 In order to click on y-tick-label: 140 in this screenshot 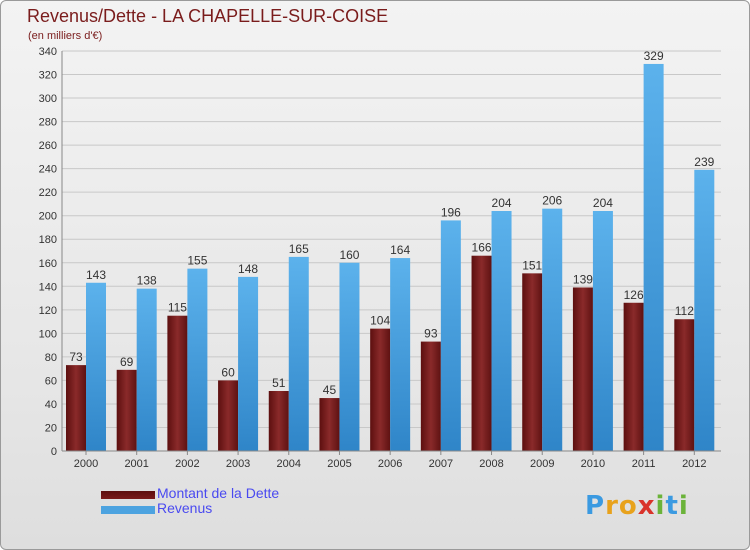, I will do `click(48, 287)`.